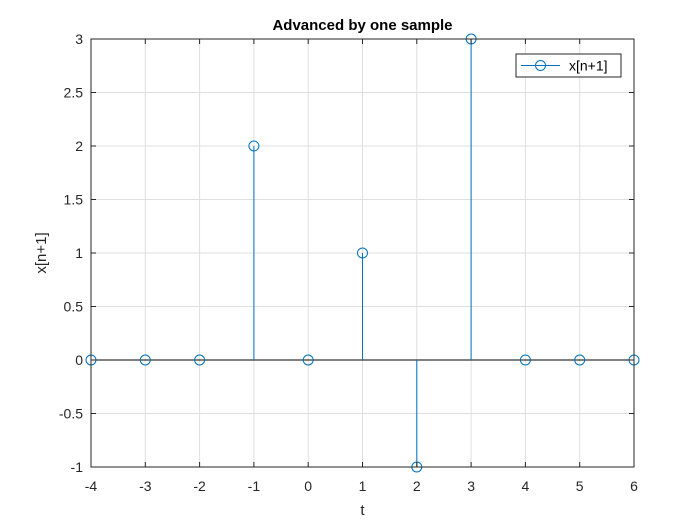 Image resolution: width=700 pixels, height=530 pixels. What do you see at coordinates (74, 93) in the screenshot?
I see `y-tick-label: 2.5` at bounding box center [74, 93].